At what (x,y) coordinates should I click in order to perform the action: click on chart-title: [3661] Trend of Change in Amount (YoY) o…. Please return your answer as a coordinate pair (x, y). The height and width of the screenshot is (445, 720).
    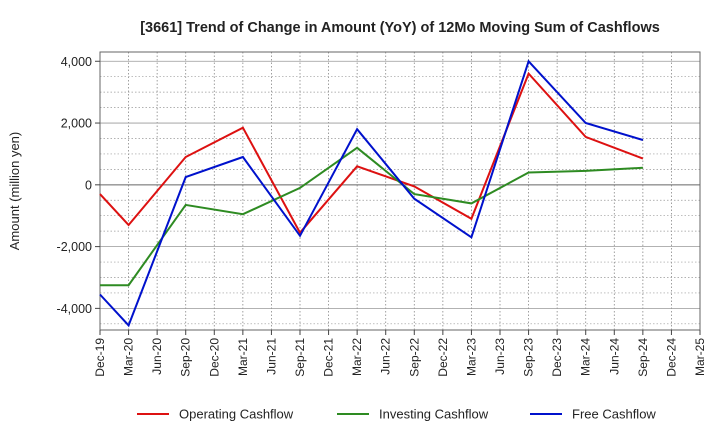
    Looking at the image, I should click on (400, 28).